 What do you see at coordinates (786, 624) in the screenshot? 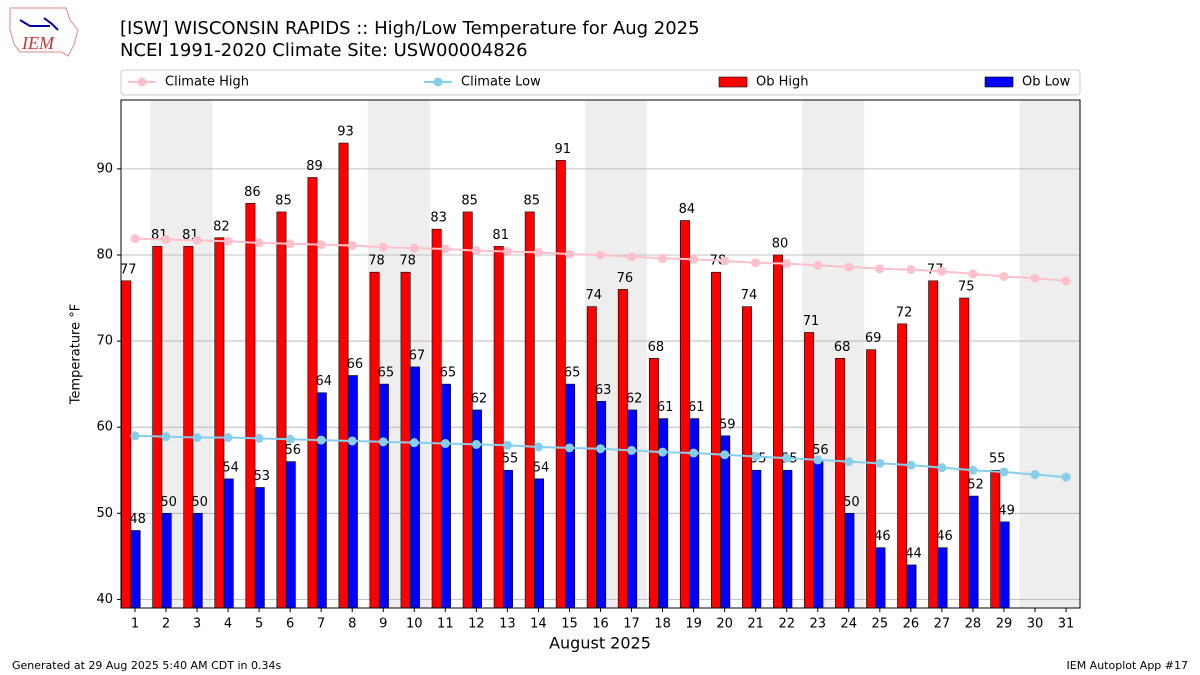
I see `x-tick-label: 22` at bounding box center [786, 624].